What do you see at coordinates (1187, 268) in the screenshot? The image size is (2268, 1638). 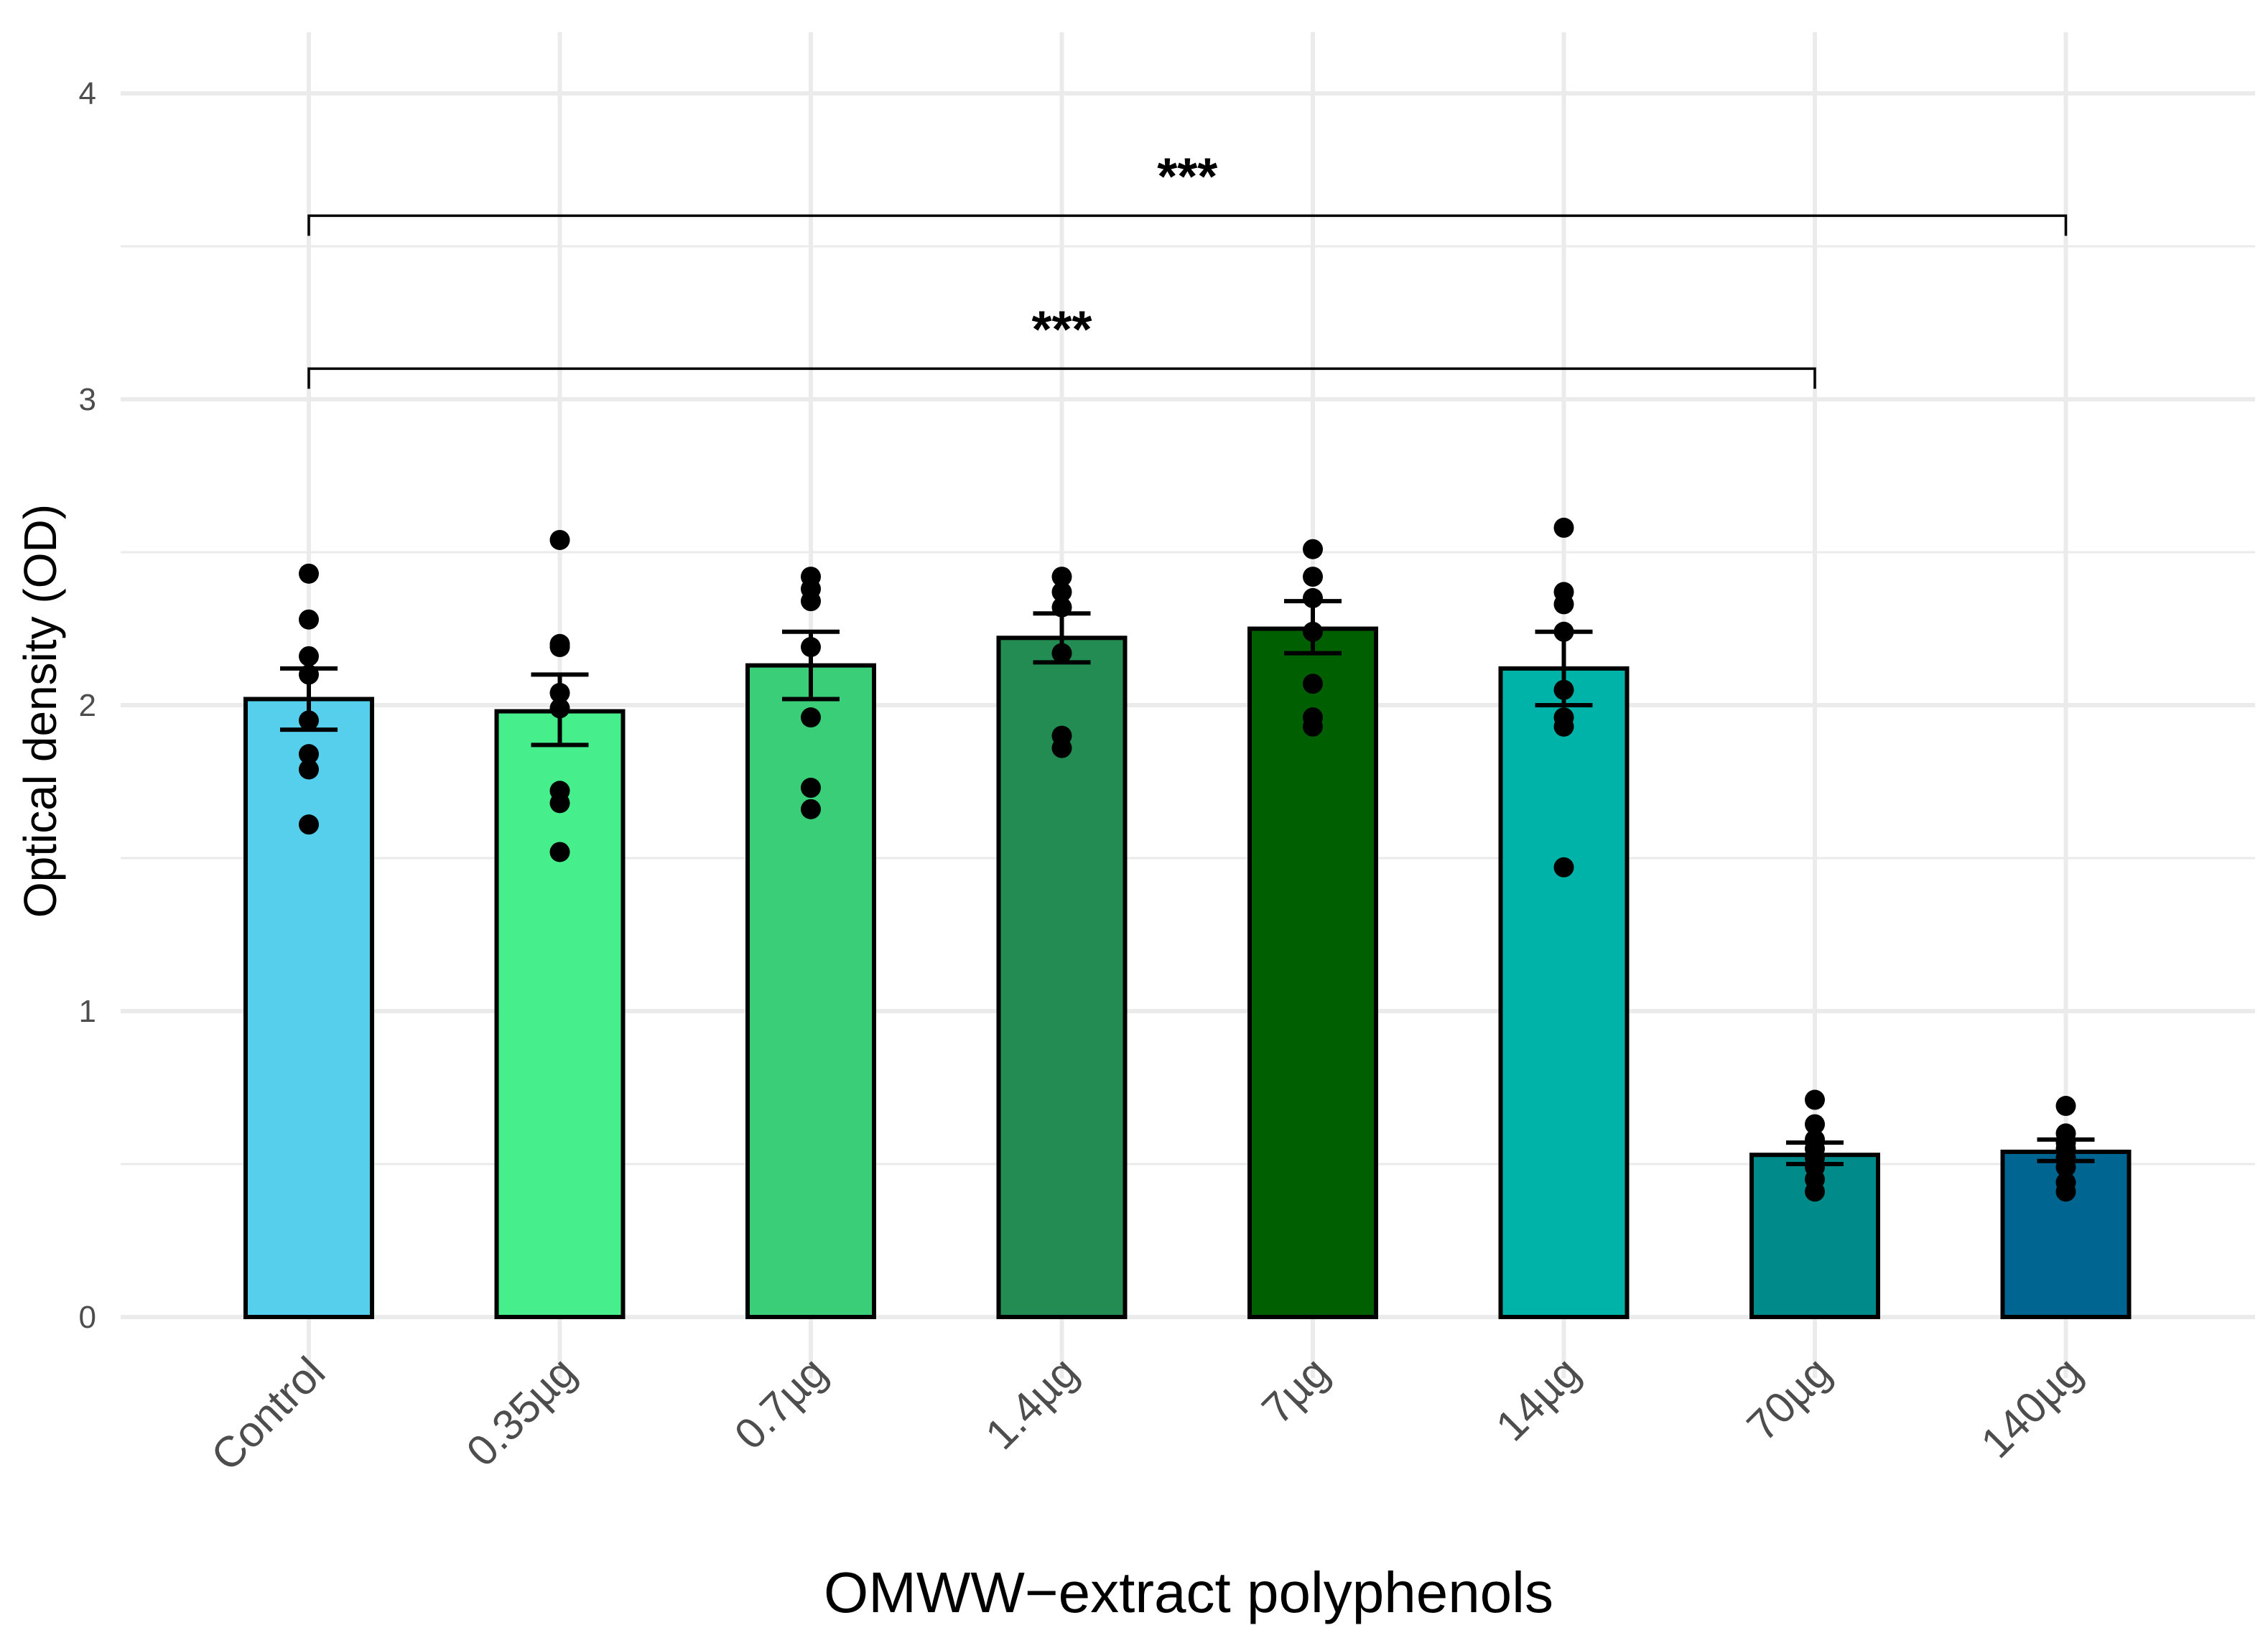 I see `significance-brackets: *** ***` at bounding box center [1187, 268].